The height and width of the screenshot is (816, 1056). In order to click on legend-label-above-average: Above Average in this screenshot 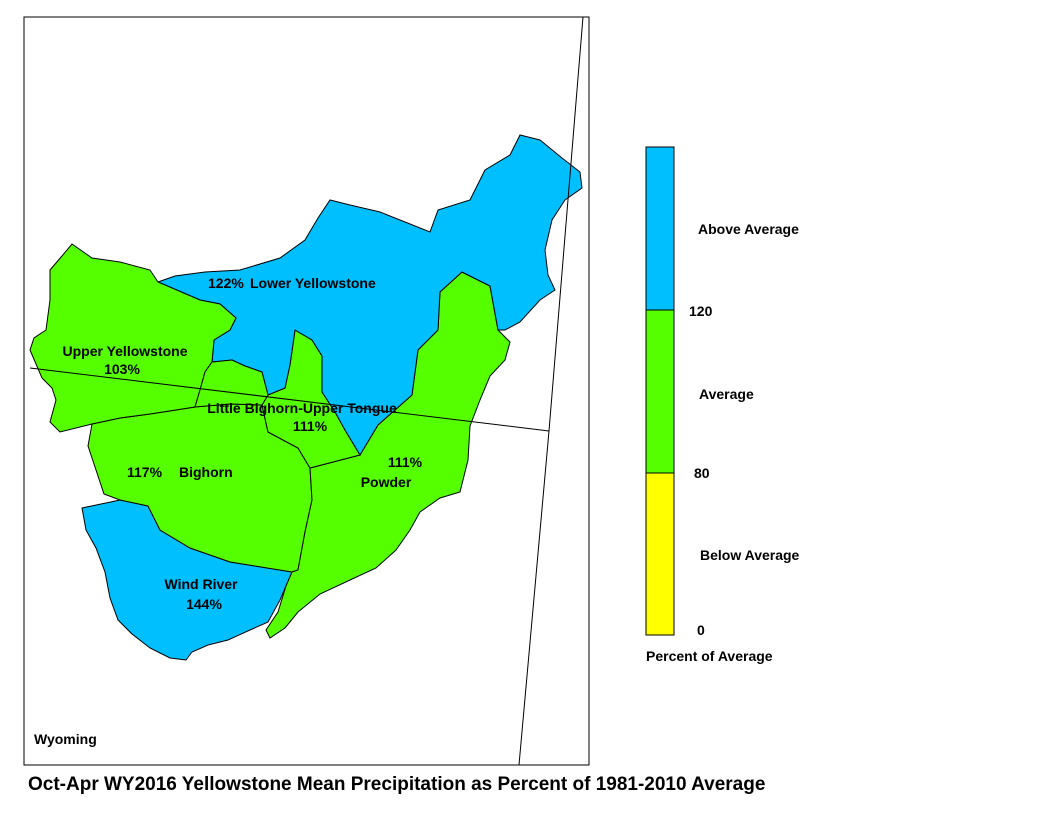, I will do `click(748, 229)`.